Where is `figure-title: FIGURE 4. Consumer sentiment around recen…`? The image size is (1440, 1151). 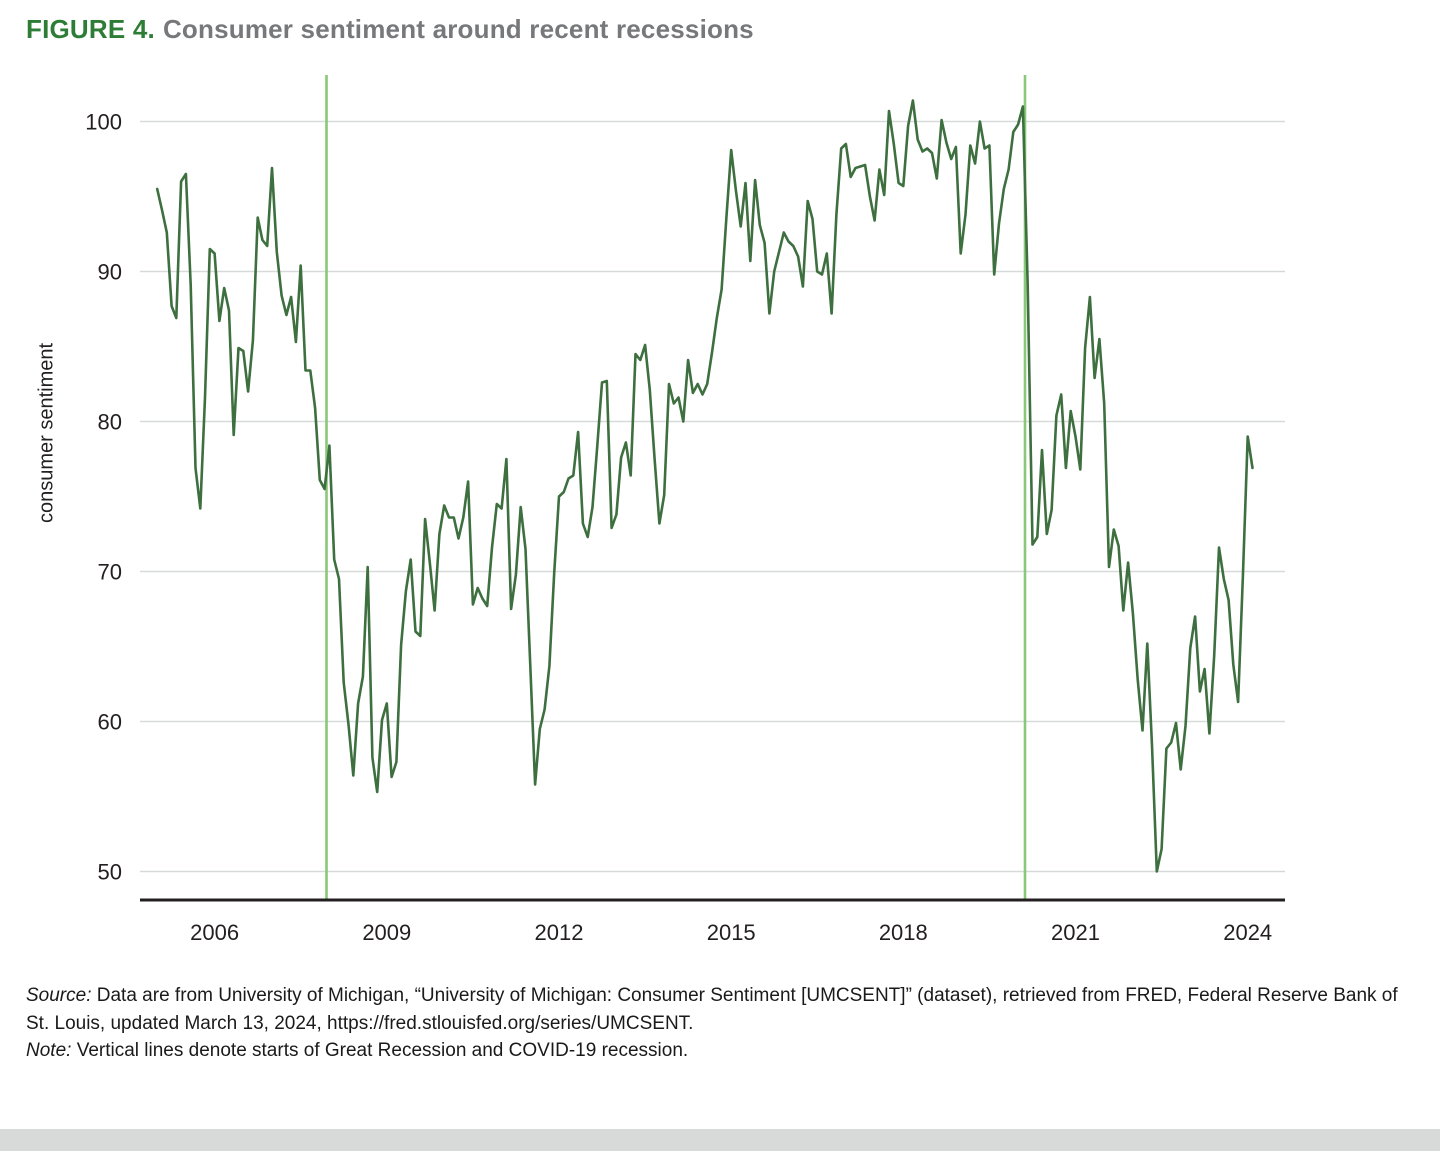
figure-title: FIGURE 4. Consumer sentiment around recen… is located at coordinates (390, 29).